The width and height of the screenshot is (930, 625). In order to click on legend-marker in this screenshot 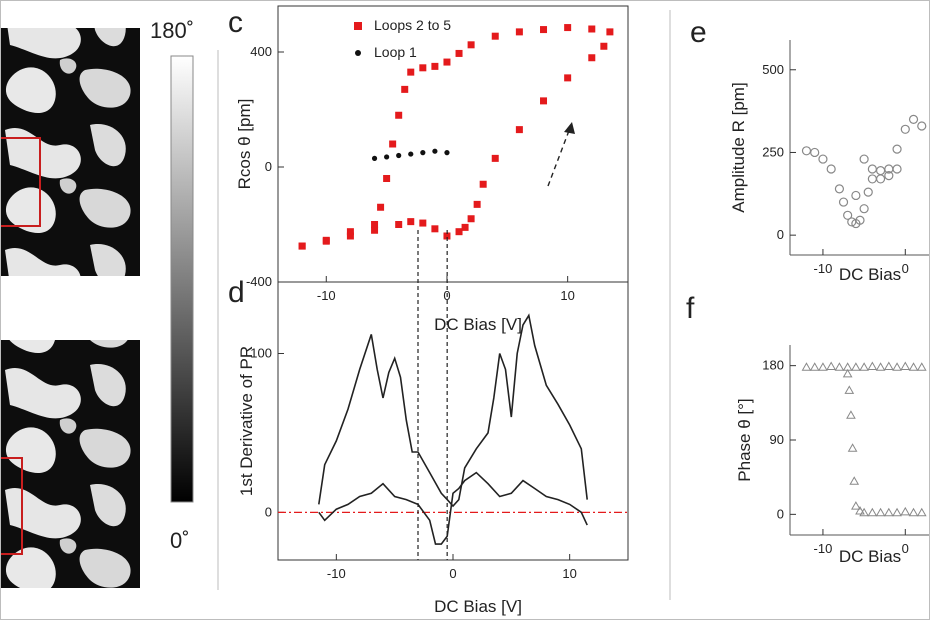, I will do `click(358, 53)`.